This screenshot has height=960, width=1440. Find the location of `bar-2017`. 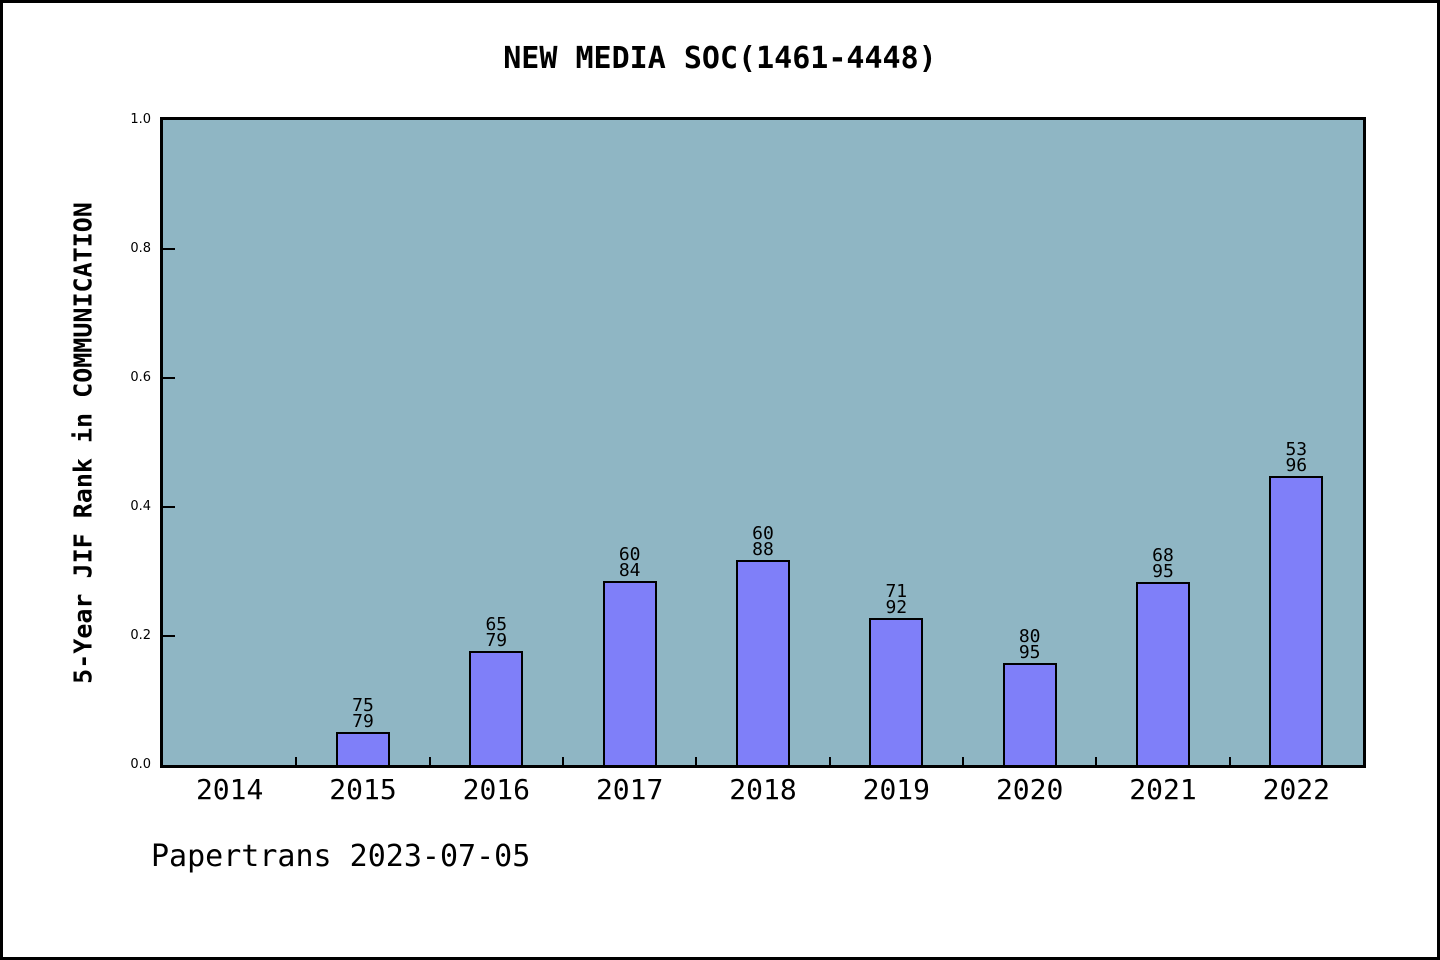

bar-2017 is located at coordinates (629, 672).